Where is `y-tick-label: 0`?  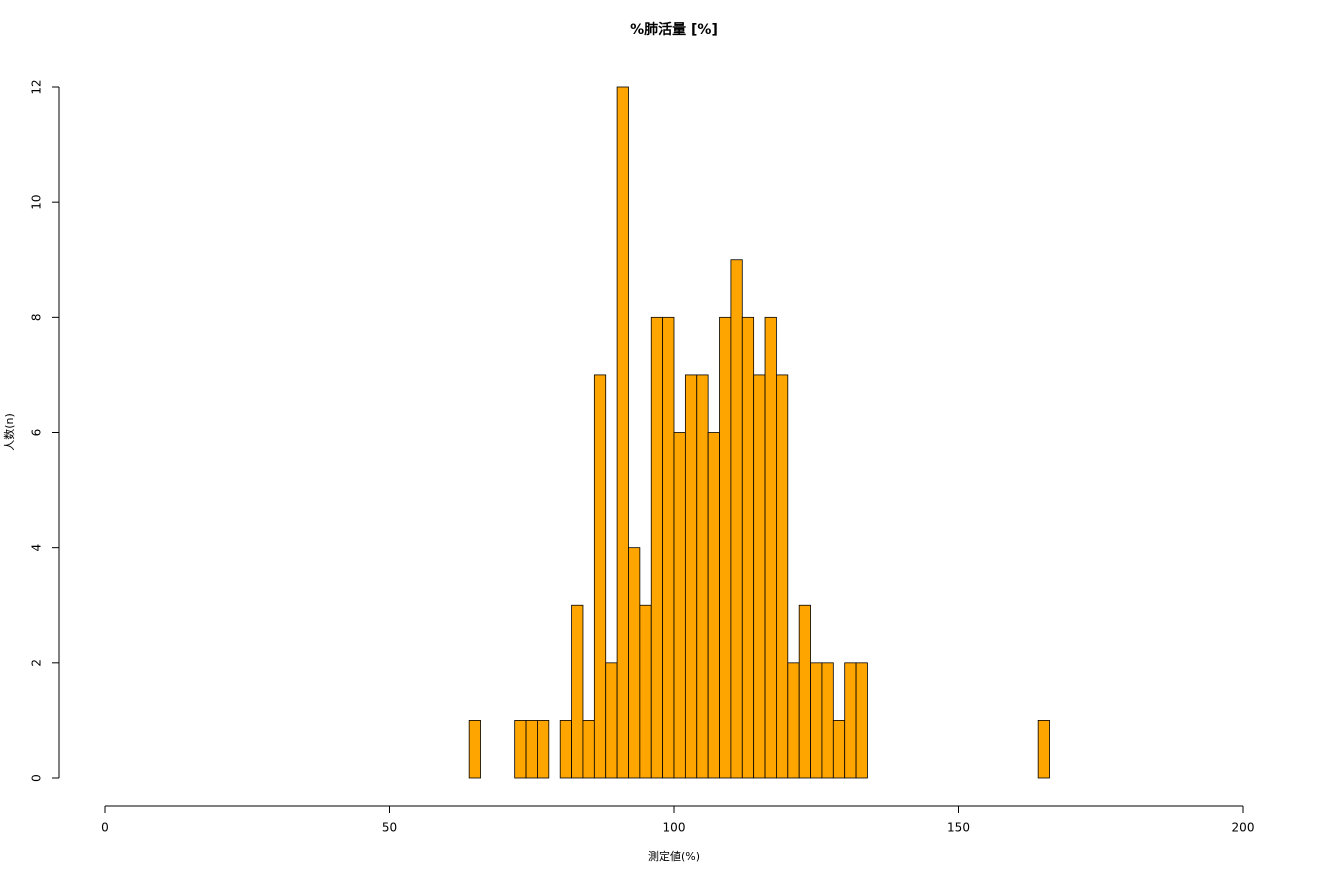
y-tick-label: 0 is located at coordinates (37, 778).